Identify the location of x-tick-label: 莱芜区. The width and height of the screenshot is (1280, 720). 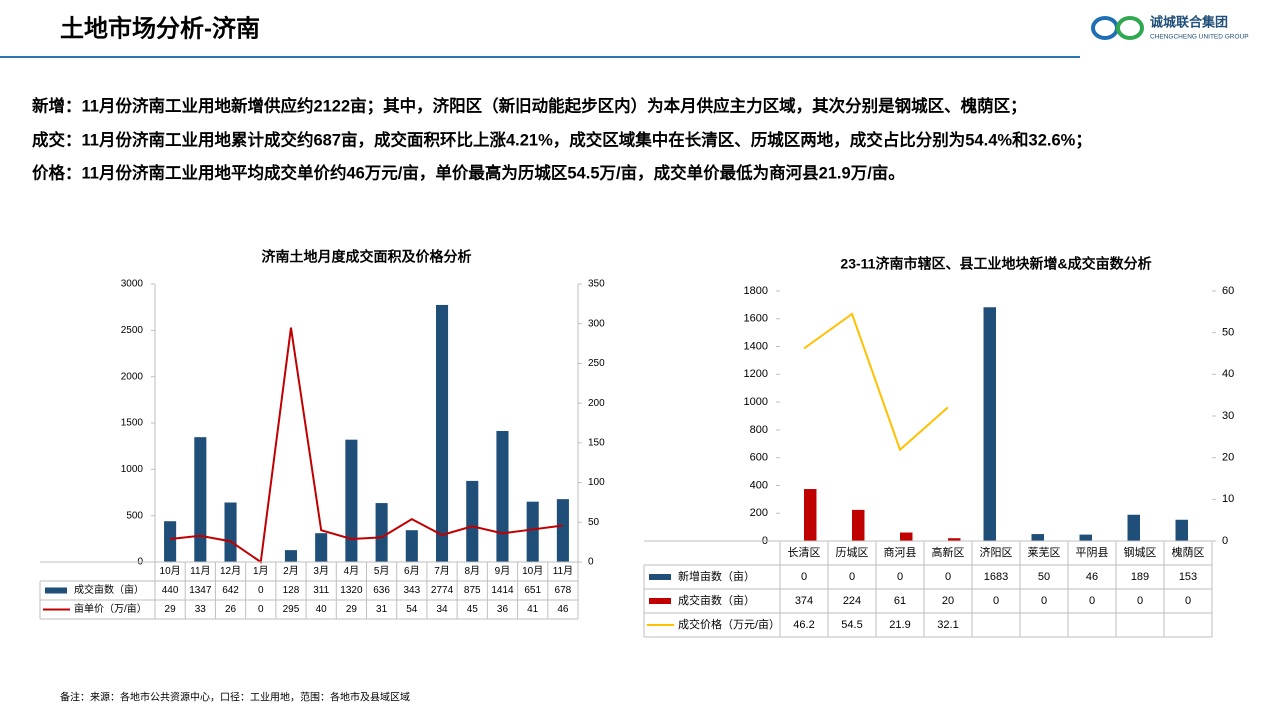
(1044, 552).